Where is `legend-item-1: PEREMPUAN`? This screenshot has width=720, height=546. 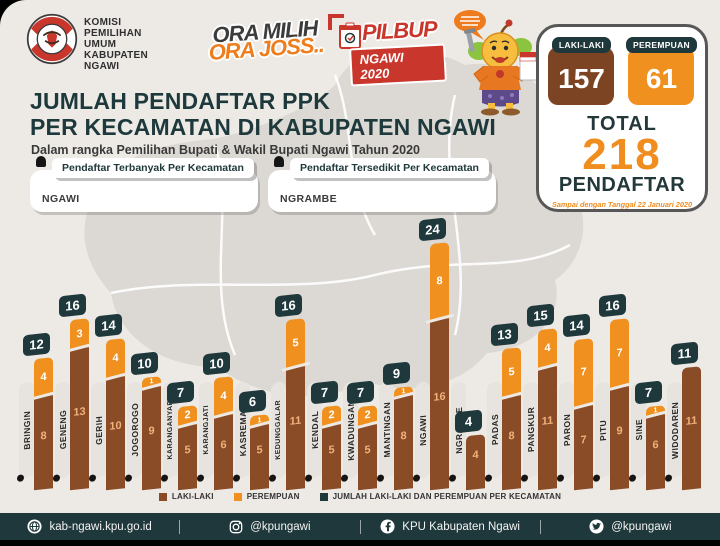
legend-item-1: PEREMPUAN is located at coordinates (266, 496).